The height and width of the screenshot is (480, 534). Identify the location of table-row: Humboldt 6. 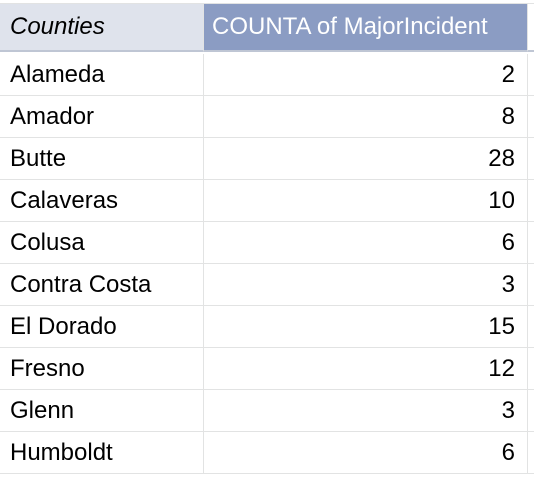
(267, 453).